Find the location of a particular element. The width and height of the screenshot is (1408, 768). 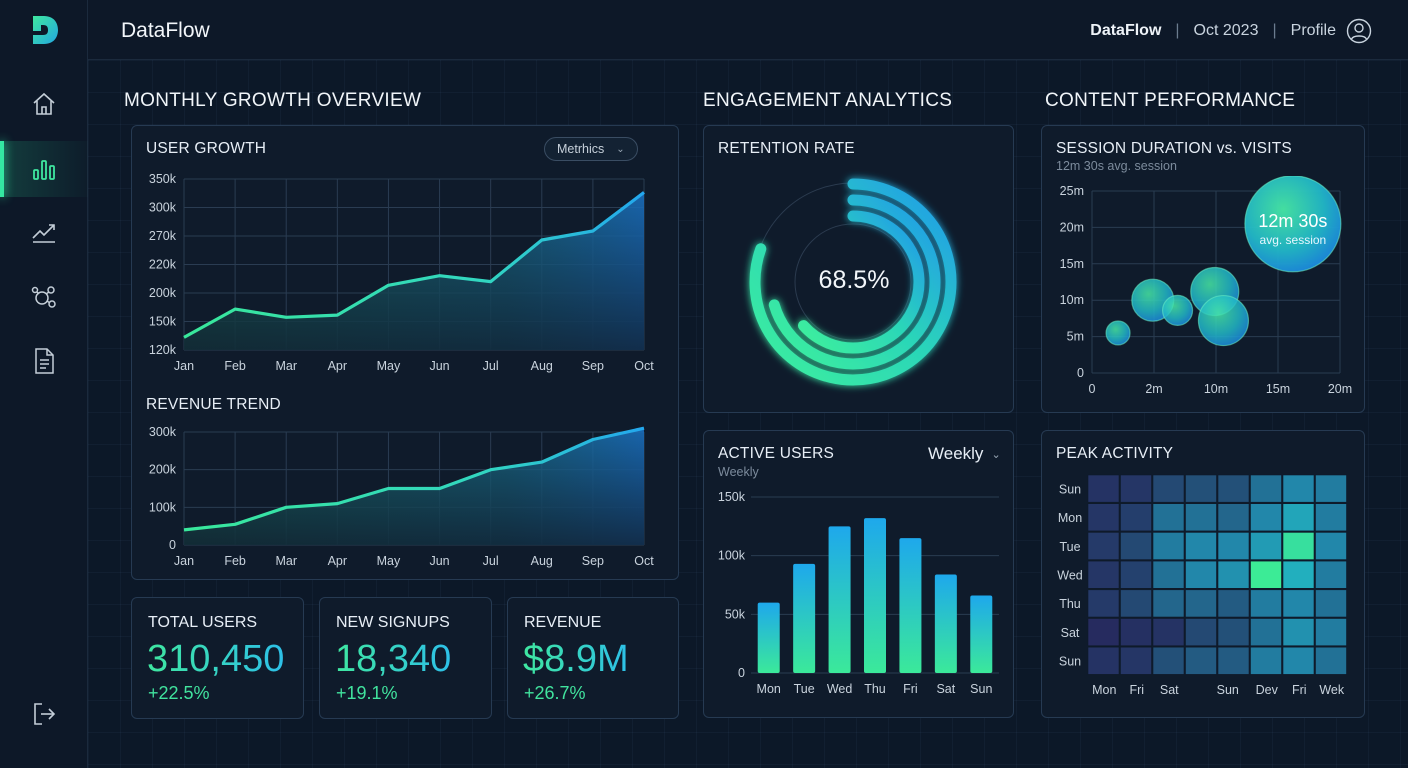

date-selector: Oct 2023 is located at coordinates (1226, 30).